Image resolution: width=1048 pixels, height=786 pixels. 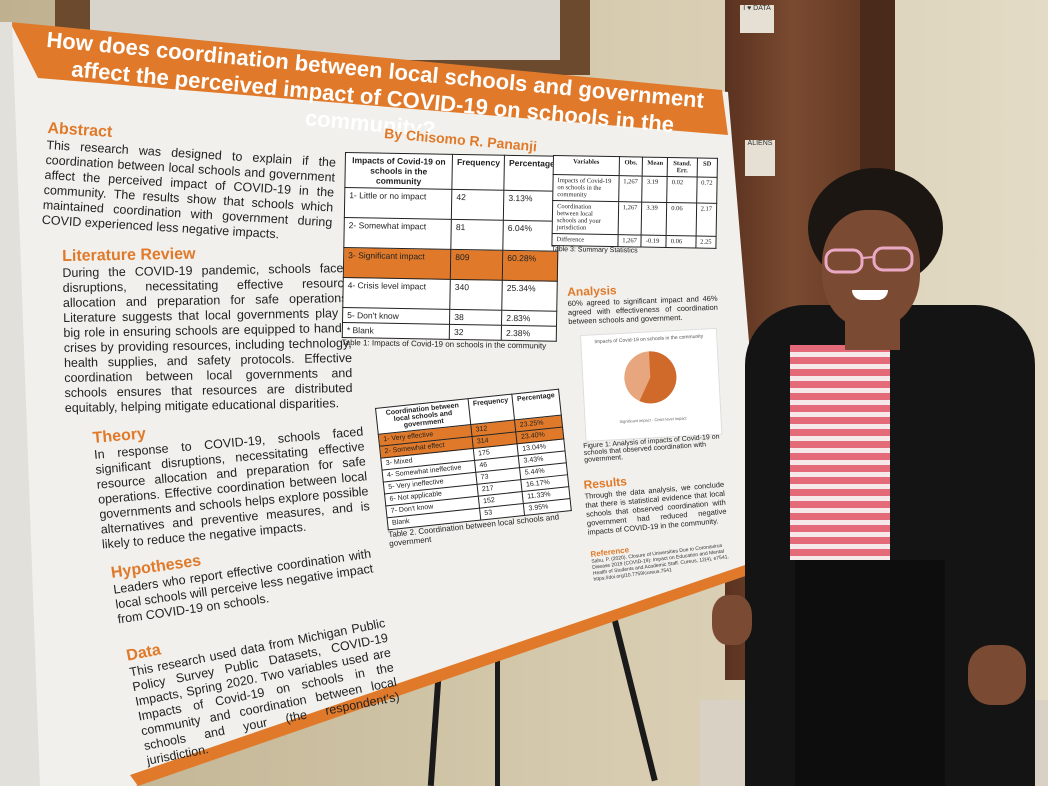 I want to click on legend-item: Significant impact, so click(x=635, y=421).